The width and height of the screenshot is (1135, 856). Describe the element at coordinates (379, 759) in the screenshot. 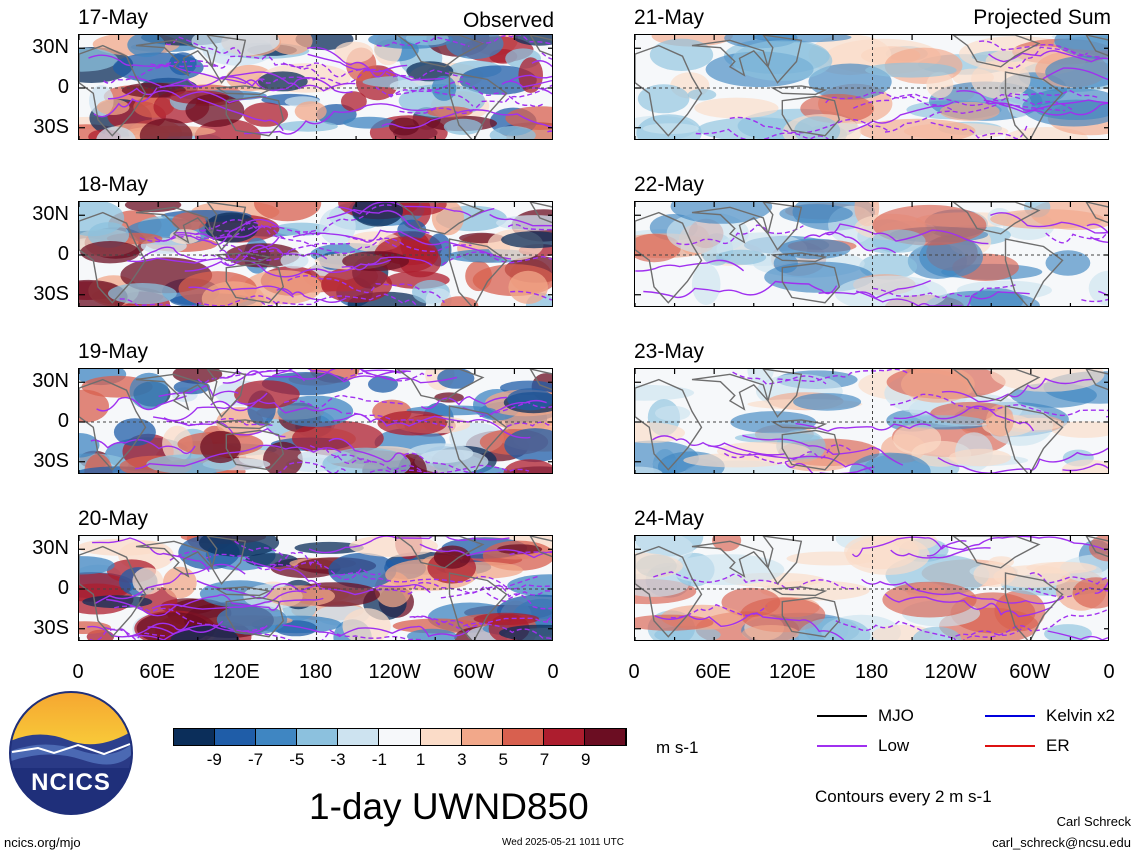

I see `colorbar-tick-label: -1` at that location.